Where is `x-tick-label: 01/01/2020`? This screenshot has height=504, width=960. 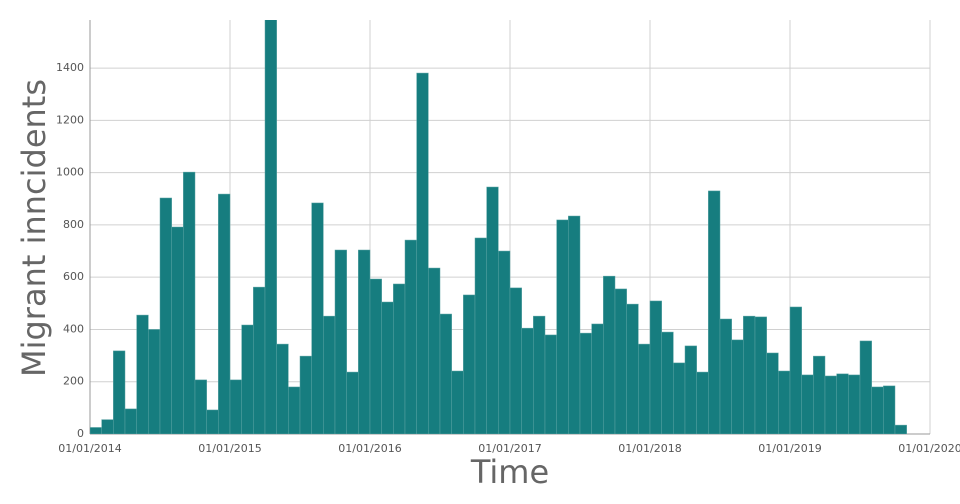 x-tick-label: 01/01/2020 is located at coordinates (929, 448).